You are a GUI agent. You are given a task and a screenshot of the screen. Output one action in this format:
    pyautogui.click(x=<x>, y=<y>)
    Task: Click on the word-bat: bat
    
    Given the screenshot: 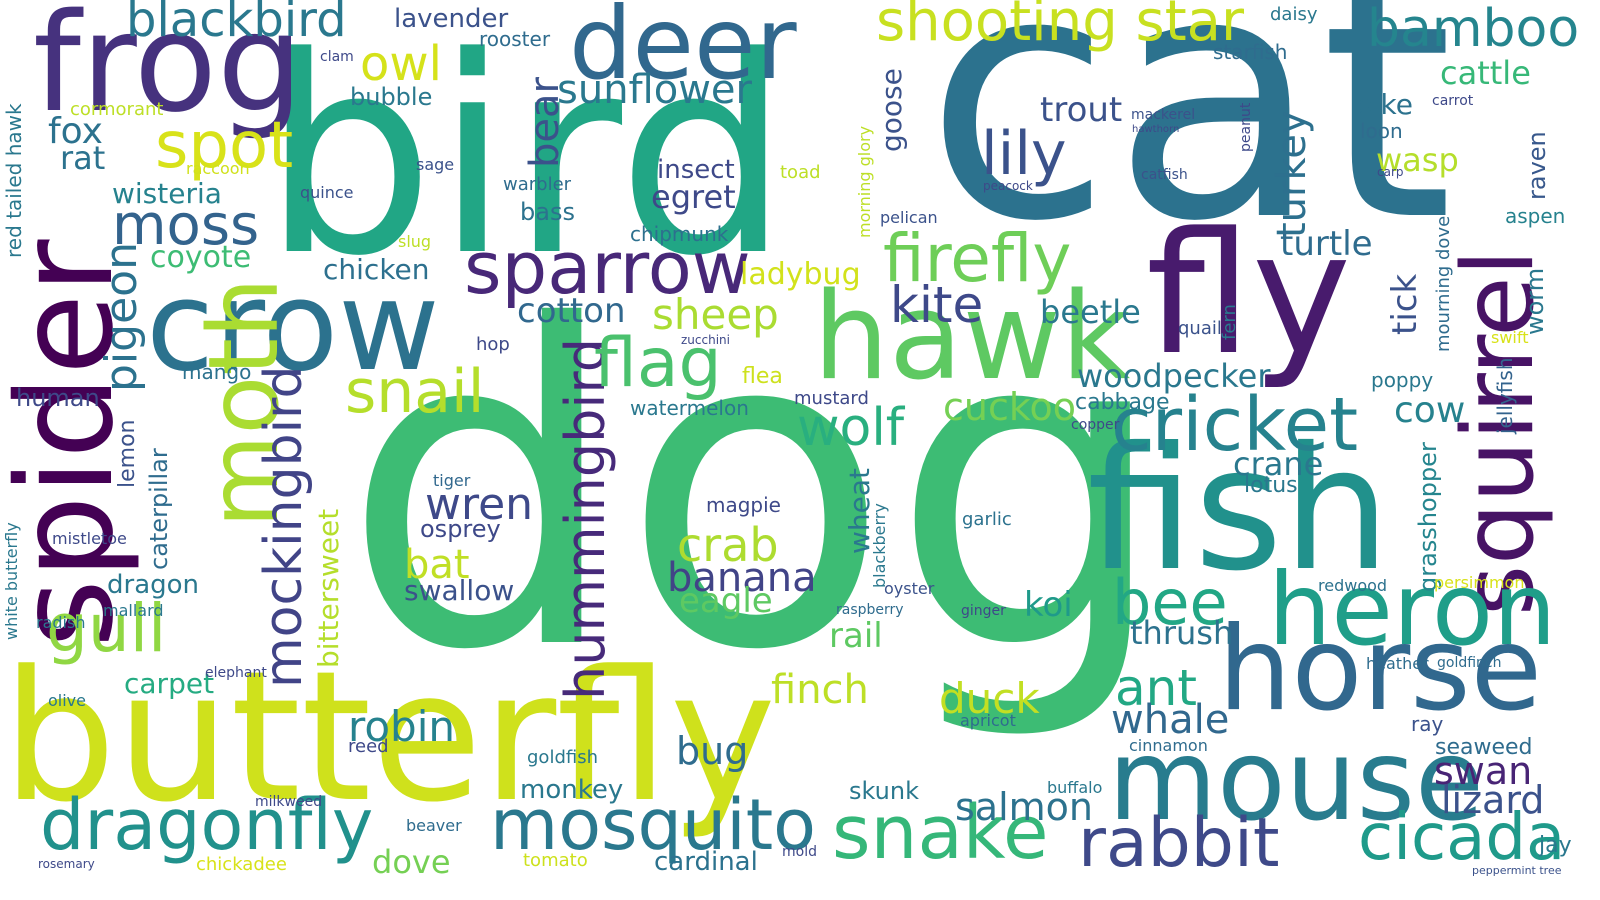 What is the action you would take?
    pyautogui.click(x=437, y=565)
    